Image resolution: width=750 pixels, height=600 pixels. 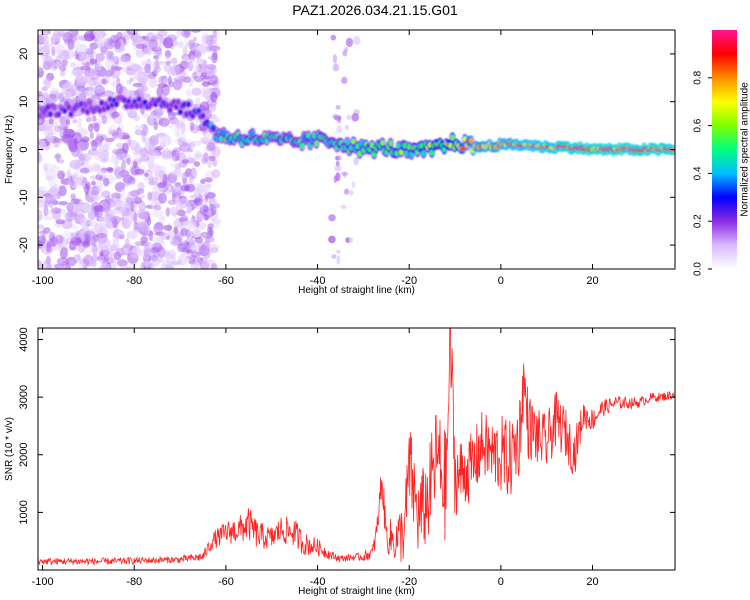 I want to click on x-tick-label: 0, so click(x=501, y=281).